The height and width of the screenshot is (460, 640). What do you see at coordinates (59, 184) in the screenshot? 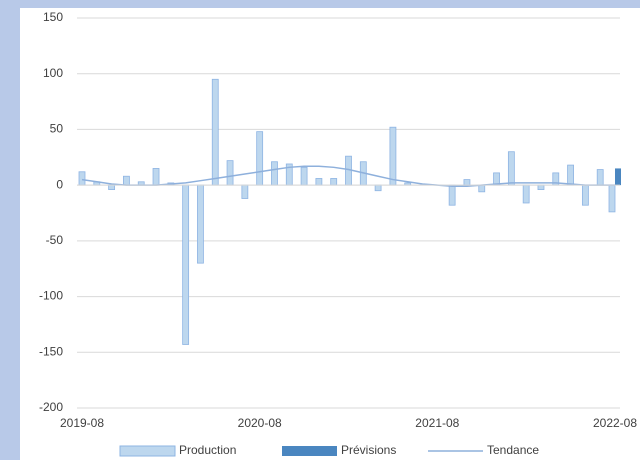
I see `y-tick-label: 0` at bounding box center [59, 184].